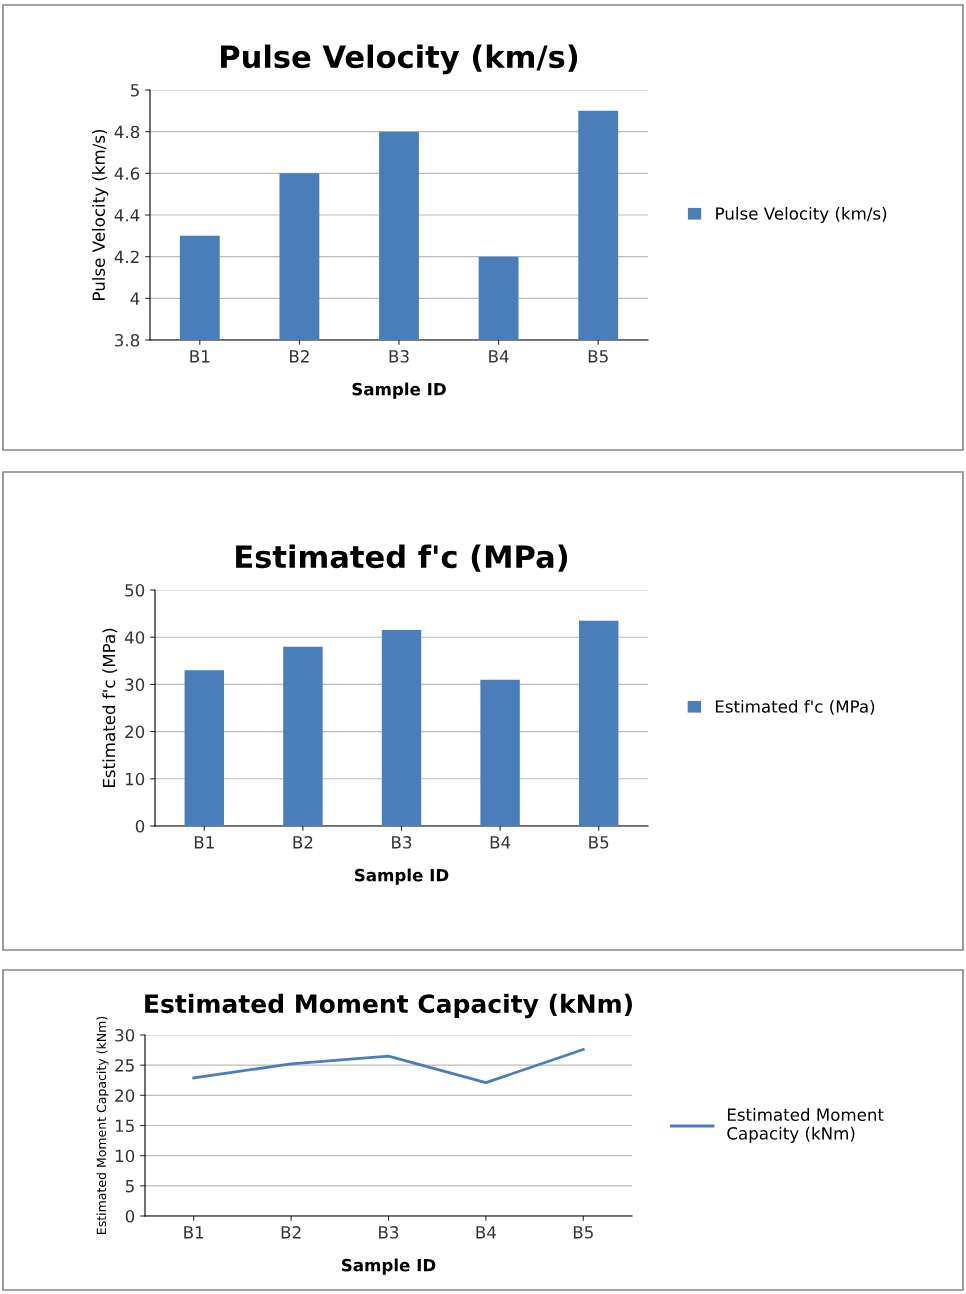  What do you see at coordinates (124, 1126) in the screenshot?
I see `y-tick-label: 15` at bounding box center [124, 1126].